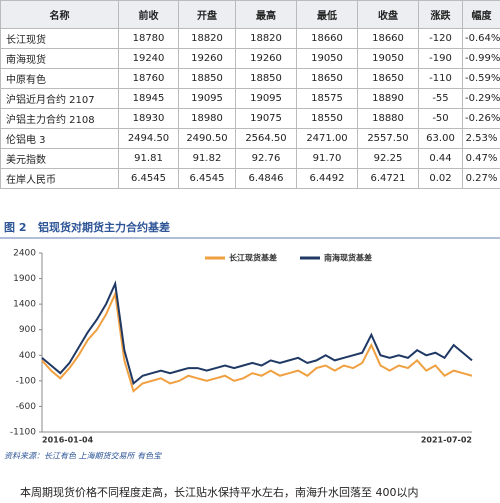 Image resolution: width=500 pixels, height=503 pixels. Describe the element at coordinates (59, 14) in the screenshot. I see `header-cell: 名称` at that location.